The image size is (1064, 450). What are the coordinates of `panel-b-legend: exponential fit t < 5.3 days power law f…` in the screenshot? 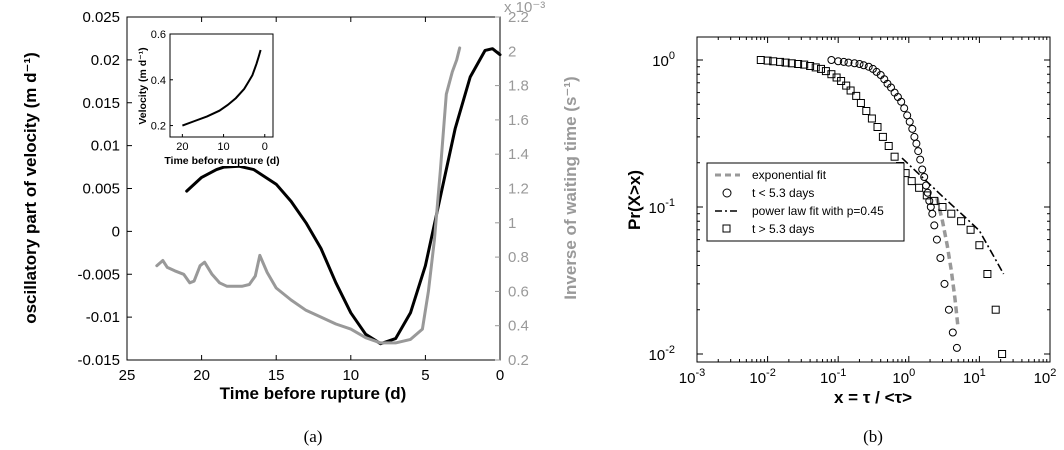 It's located at (805, 202).